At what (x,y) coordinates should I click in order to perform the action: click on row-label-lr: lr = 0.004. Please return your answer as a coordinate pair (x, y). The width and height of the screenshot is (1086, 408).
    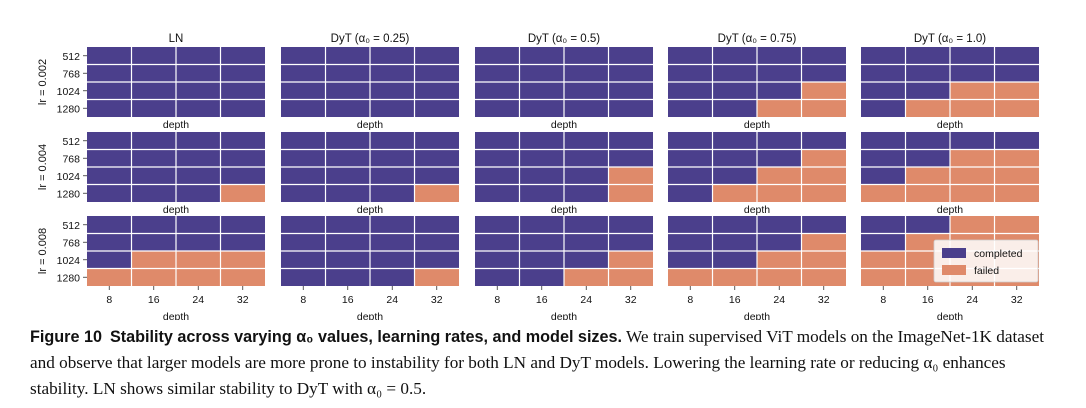
    Looking at the image, I should click on (43, 167).